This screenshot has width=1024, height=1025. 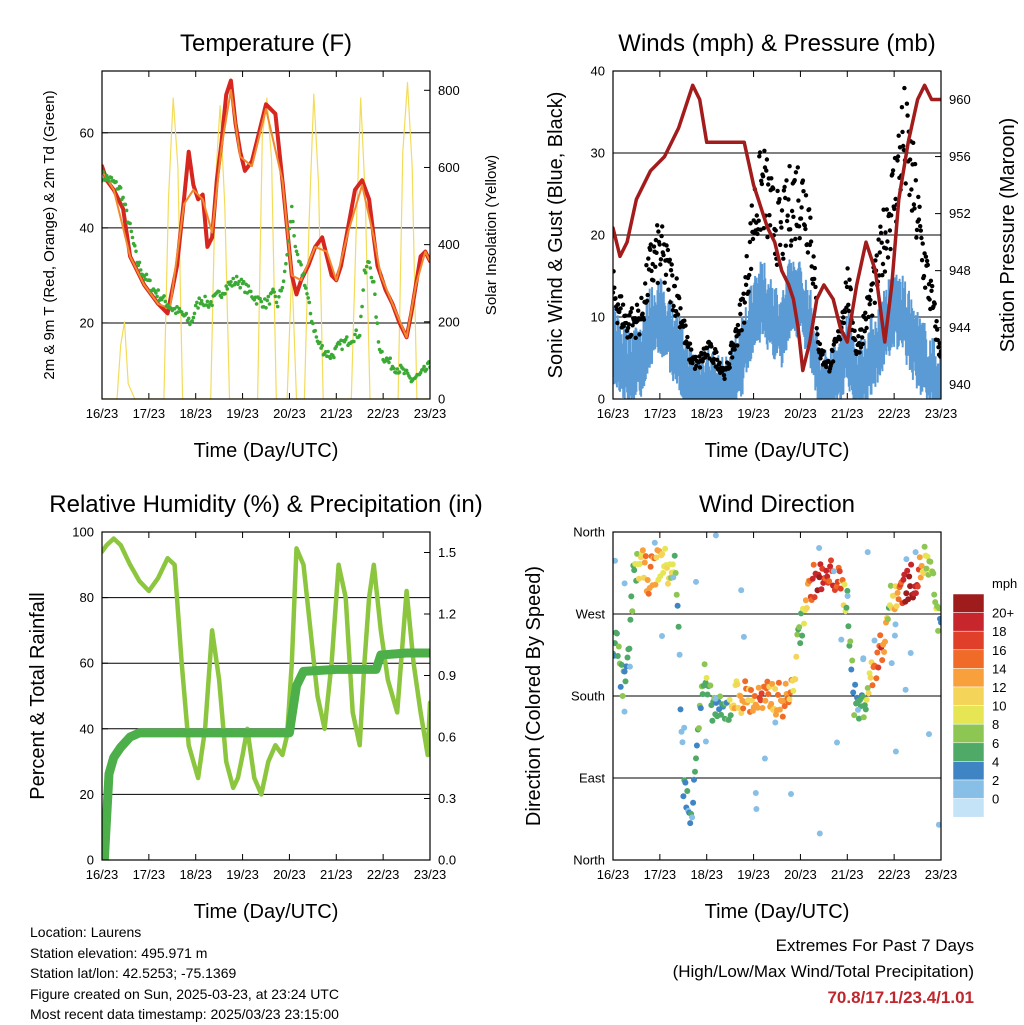 I want to click on legend-swatch, so click(x=968, y=752).